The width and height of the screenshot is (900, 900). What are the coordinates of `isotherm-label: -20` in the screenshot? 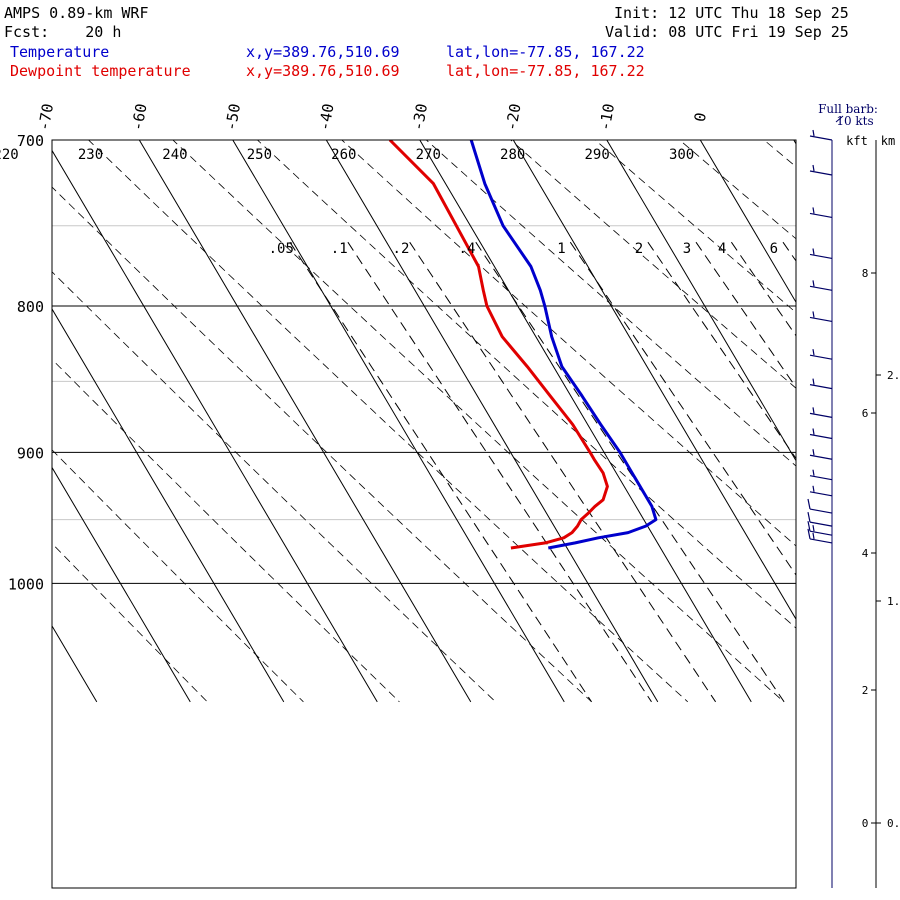 It's located at (513, 117).